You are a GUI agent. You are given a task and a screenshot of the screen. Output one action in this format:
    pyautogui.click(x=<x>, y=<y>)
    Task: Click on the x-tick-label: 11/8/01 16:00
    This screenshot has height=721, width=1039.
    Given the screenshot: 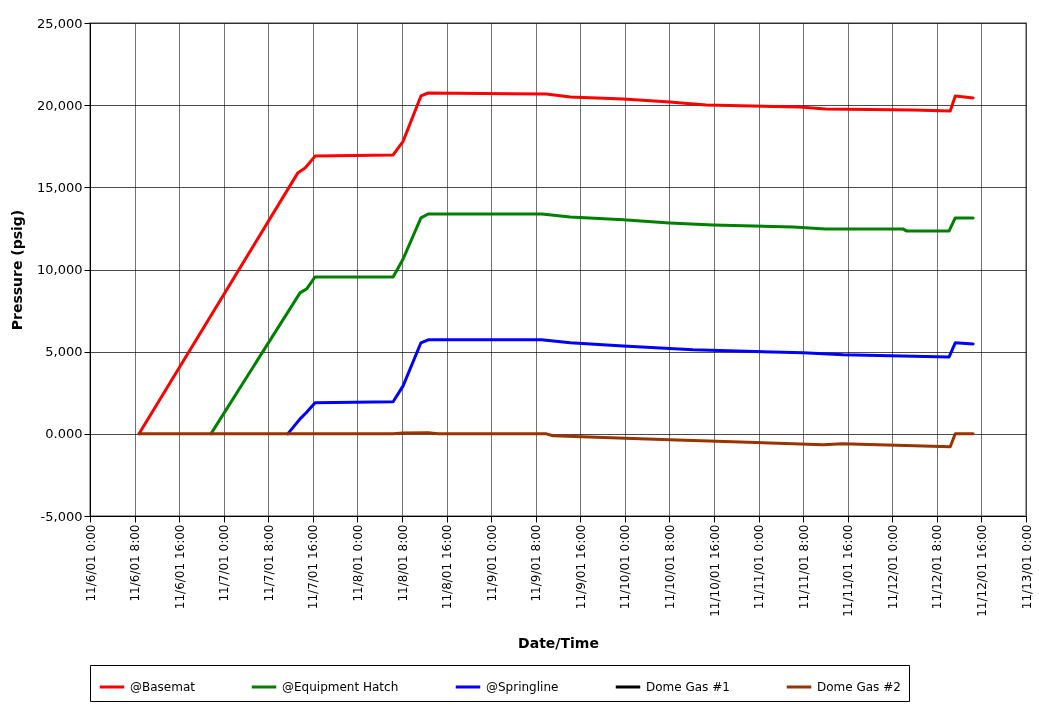 What is the action you would take?
    pyautogui.click(x=447, y=567)
    